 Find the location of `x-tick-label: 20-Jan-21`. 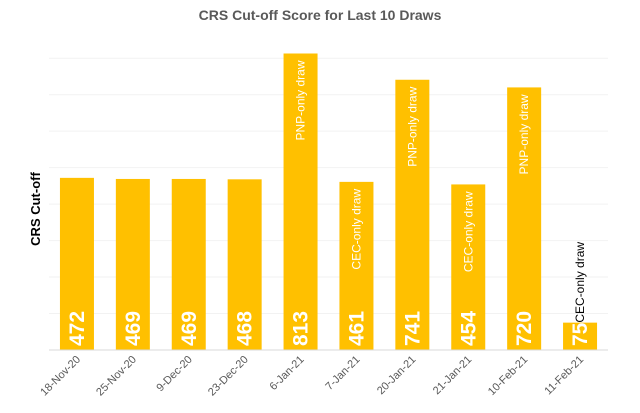

x-tick-label: 20-Jan-21 is located at coordinates (397, 376).